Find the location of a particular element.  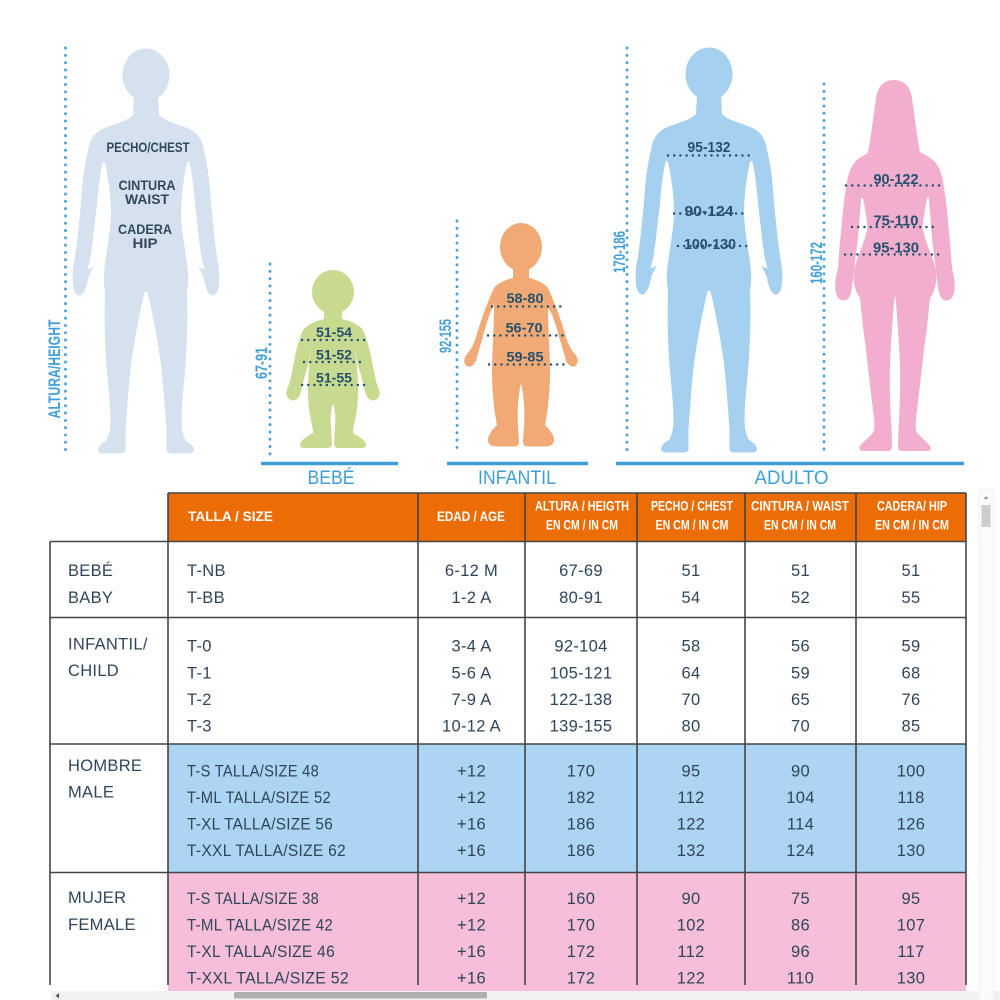

svg-text: 92-155 is located at coordinates (446, 336).